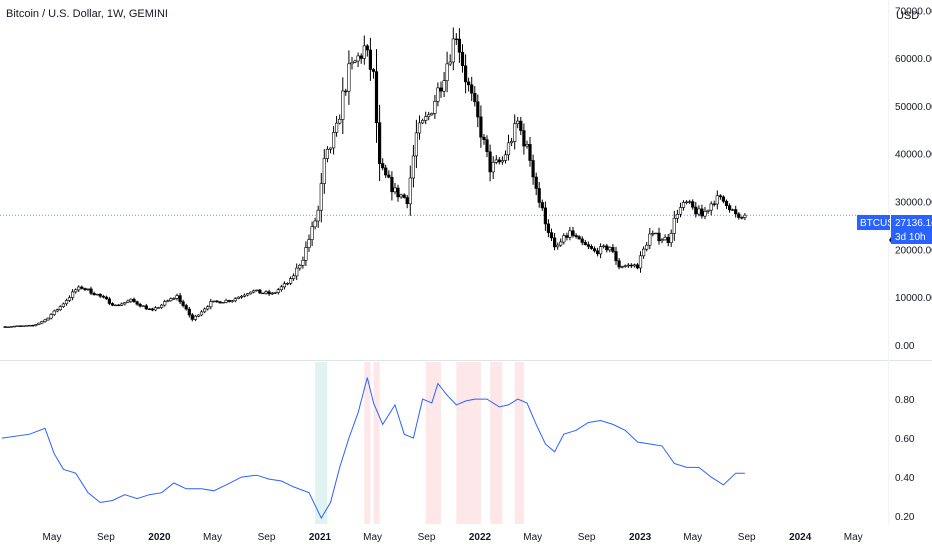 The image size is (932, 550). Describe the element at coordinates (894, 229) in the screenshot. I see `last-price-badge: BTCUSD 27136.16 3d 10h` at that location.